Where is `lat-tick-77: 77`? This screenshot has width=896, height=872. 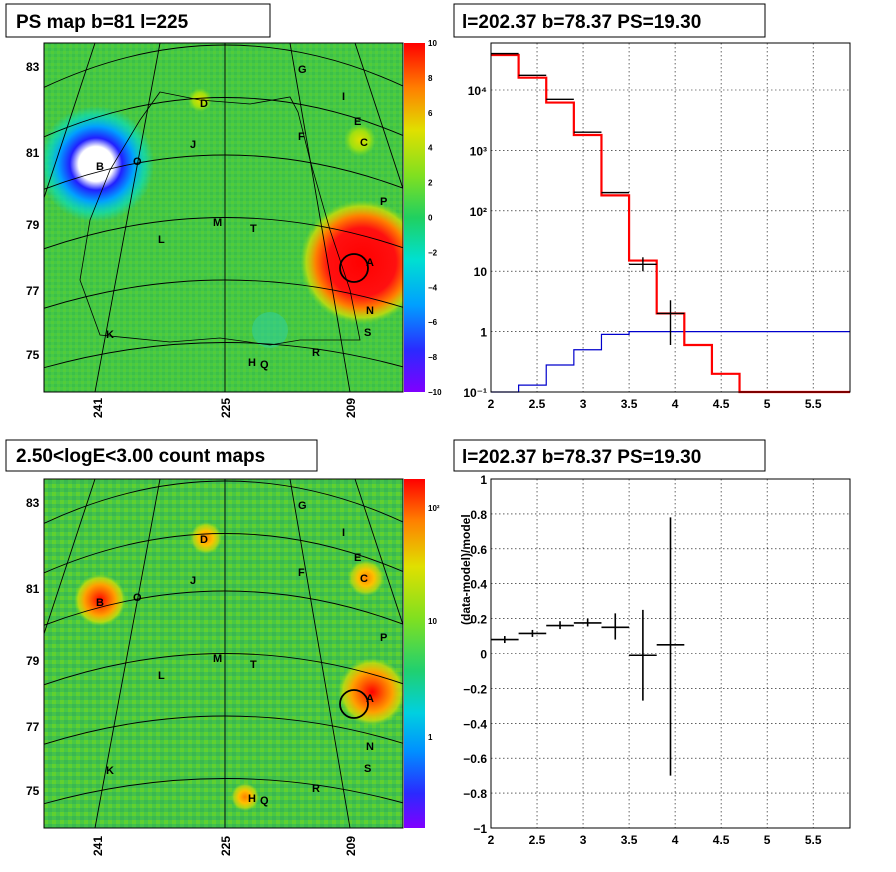
lat-tick-77: 77 is located at coordinates (33, 291).